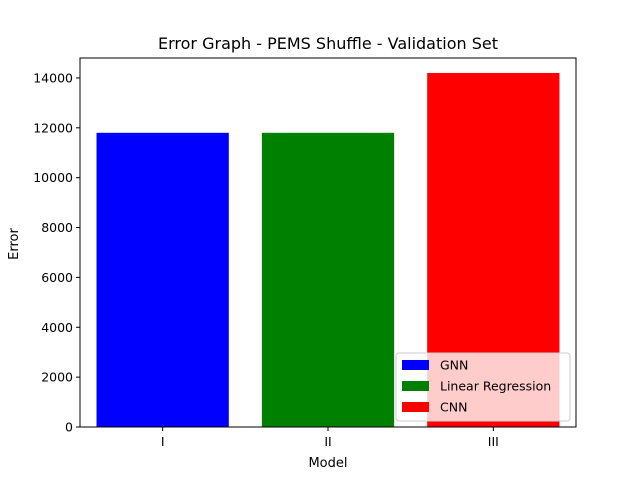  Describe the element at coordinates (327, 463) in the screenshot. I see `x-axis-label: Model` at that location.